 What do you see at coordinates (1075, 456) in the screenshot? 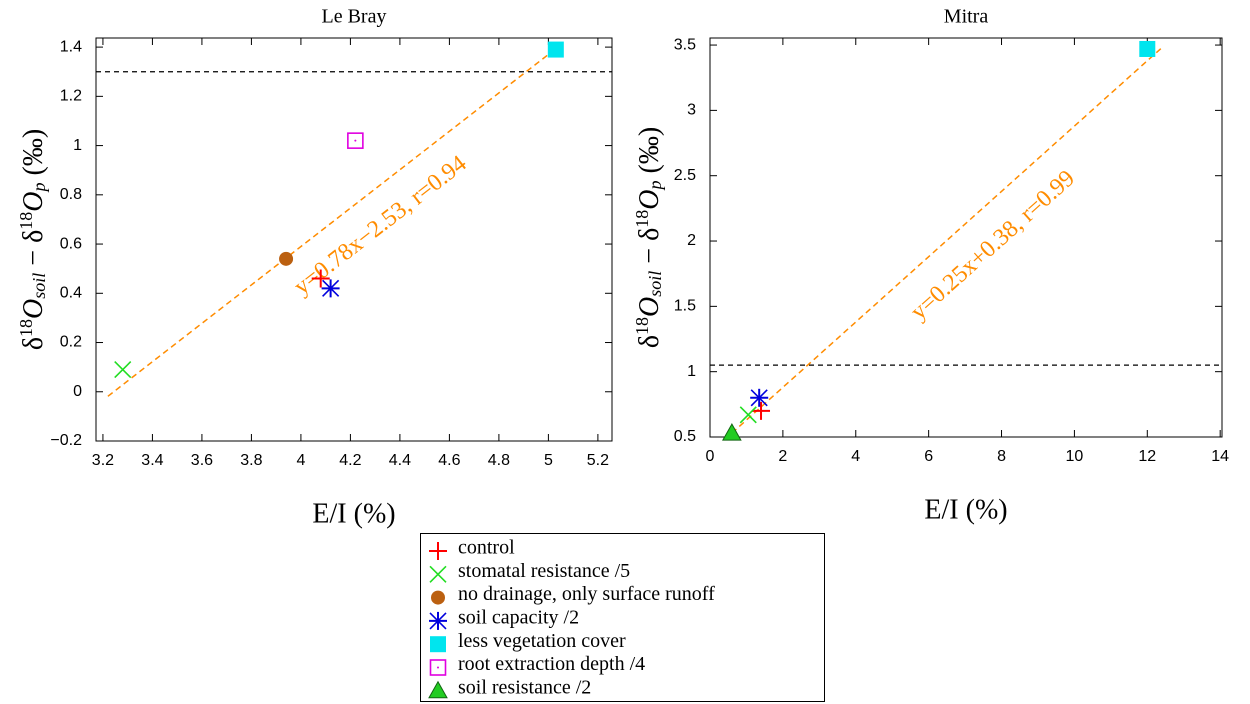
I see `x-tick-label: 10` at bounding box center [1075, 456].